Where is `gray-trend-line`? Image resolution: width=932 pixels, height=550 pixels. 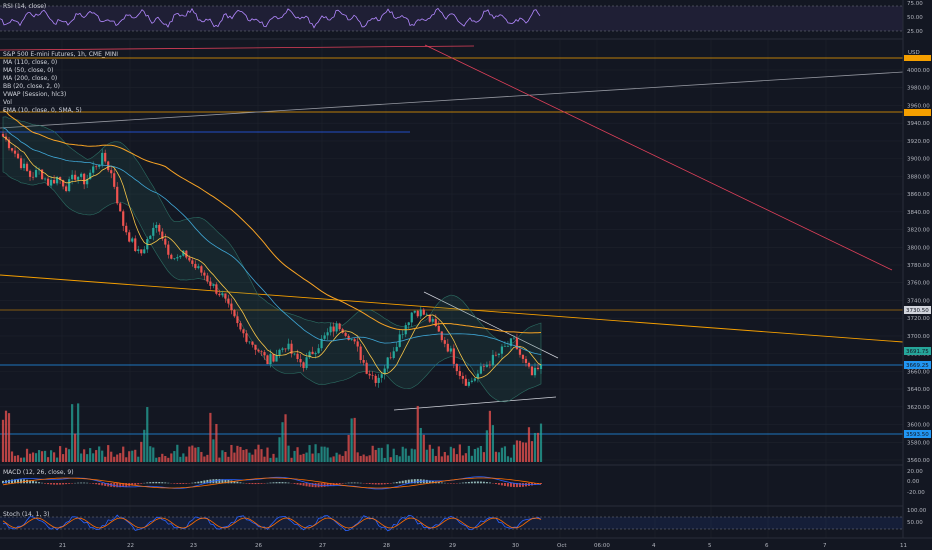 gray-trend-line is located at coordinates (452, 100).